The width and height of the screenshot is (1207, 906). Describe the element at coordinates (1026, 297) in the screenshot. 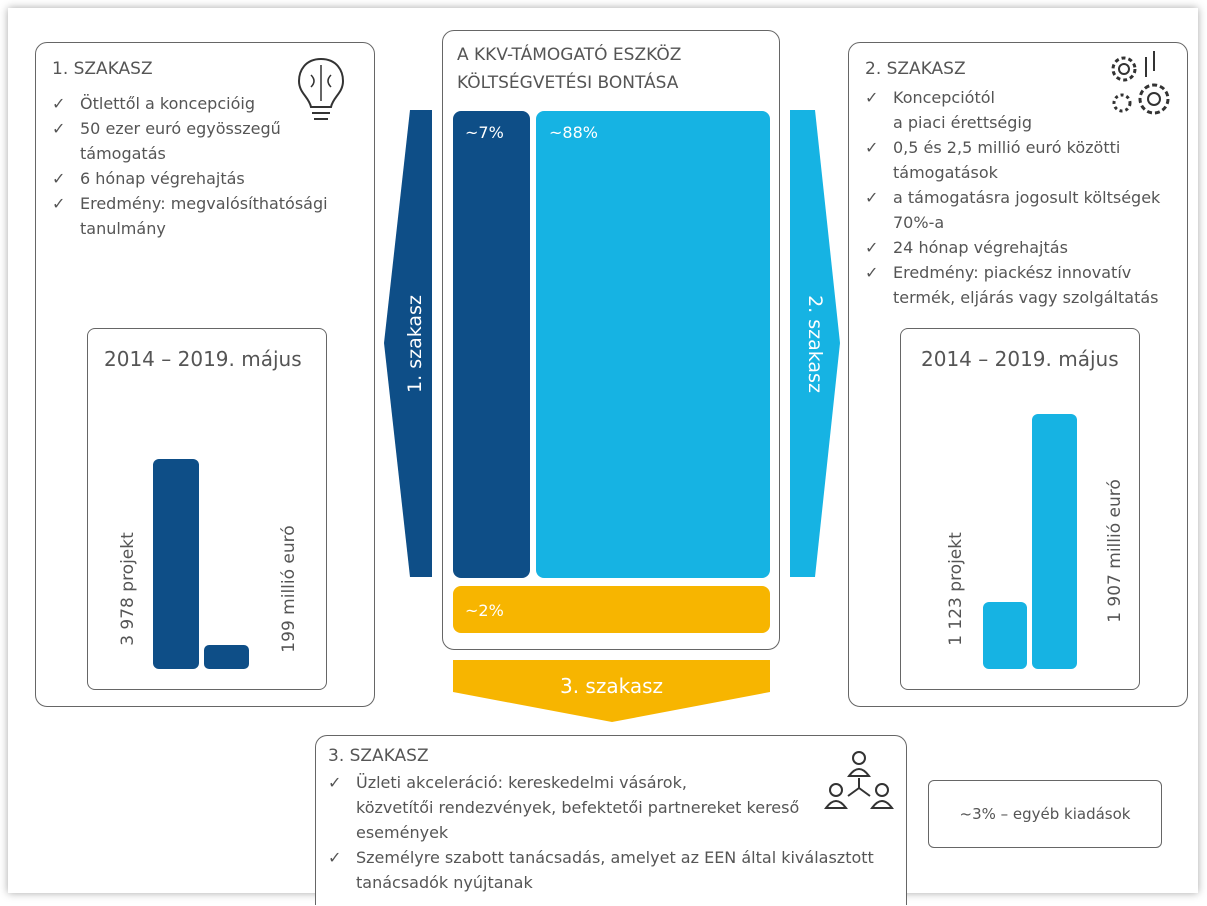

I see `list-line: termék, eljárás vagy szolgáltatás` at that location.